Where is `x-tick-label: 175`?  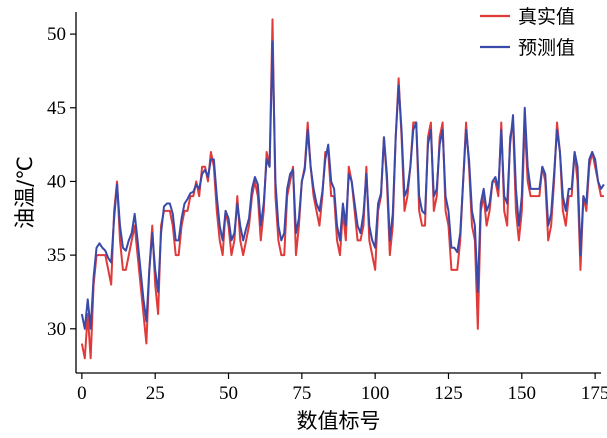 x-tick-label: 175 is located at coordinates (594, 393).